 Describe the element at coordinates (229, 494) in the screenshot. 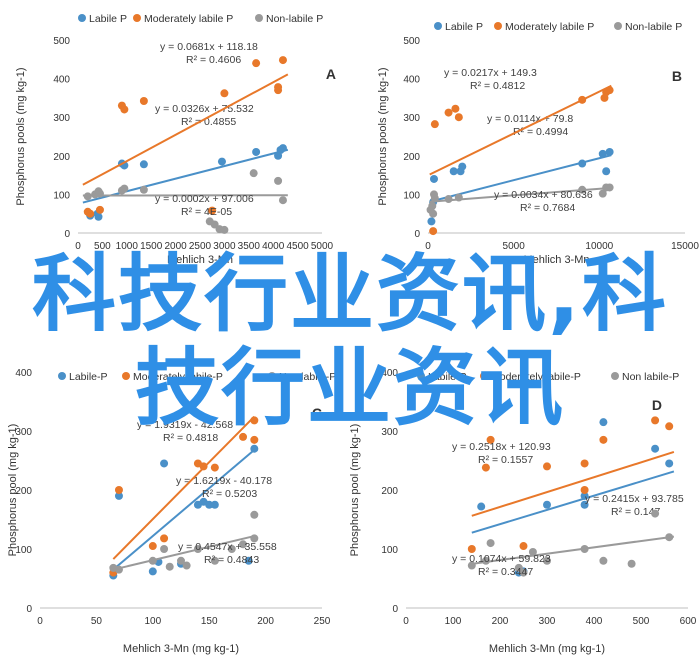

I see `chart-c-r2-0: R² = 0.5203` at that location.